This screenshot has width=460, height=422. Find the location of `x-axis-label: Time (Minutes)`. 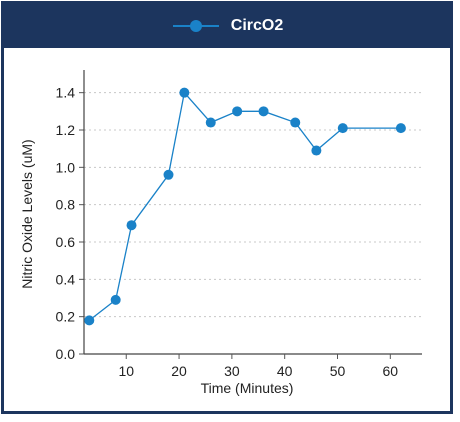

x-axis-label: Time (Minutes) is located at coordinates (247, 388).